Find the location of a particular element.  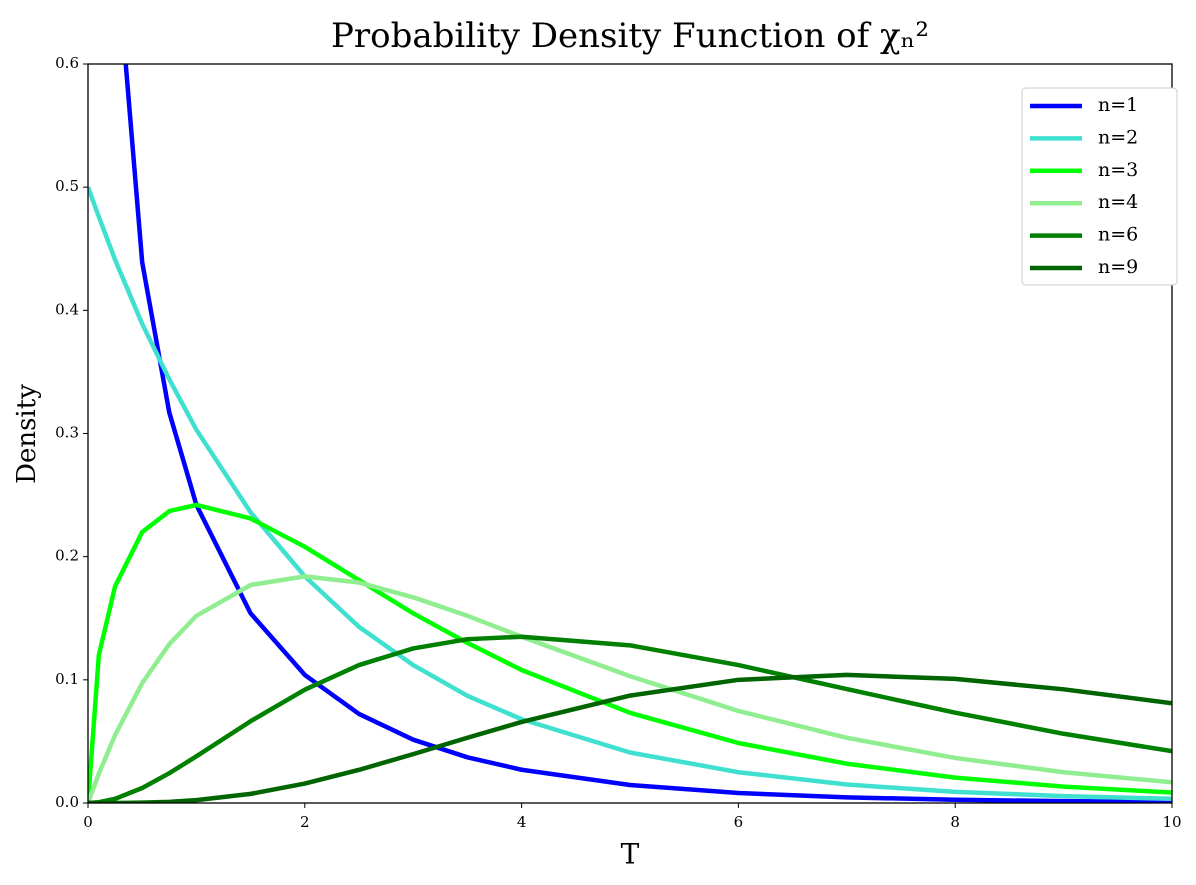

x-tick-label: 2 is located at coordinates (305, 822).